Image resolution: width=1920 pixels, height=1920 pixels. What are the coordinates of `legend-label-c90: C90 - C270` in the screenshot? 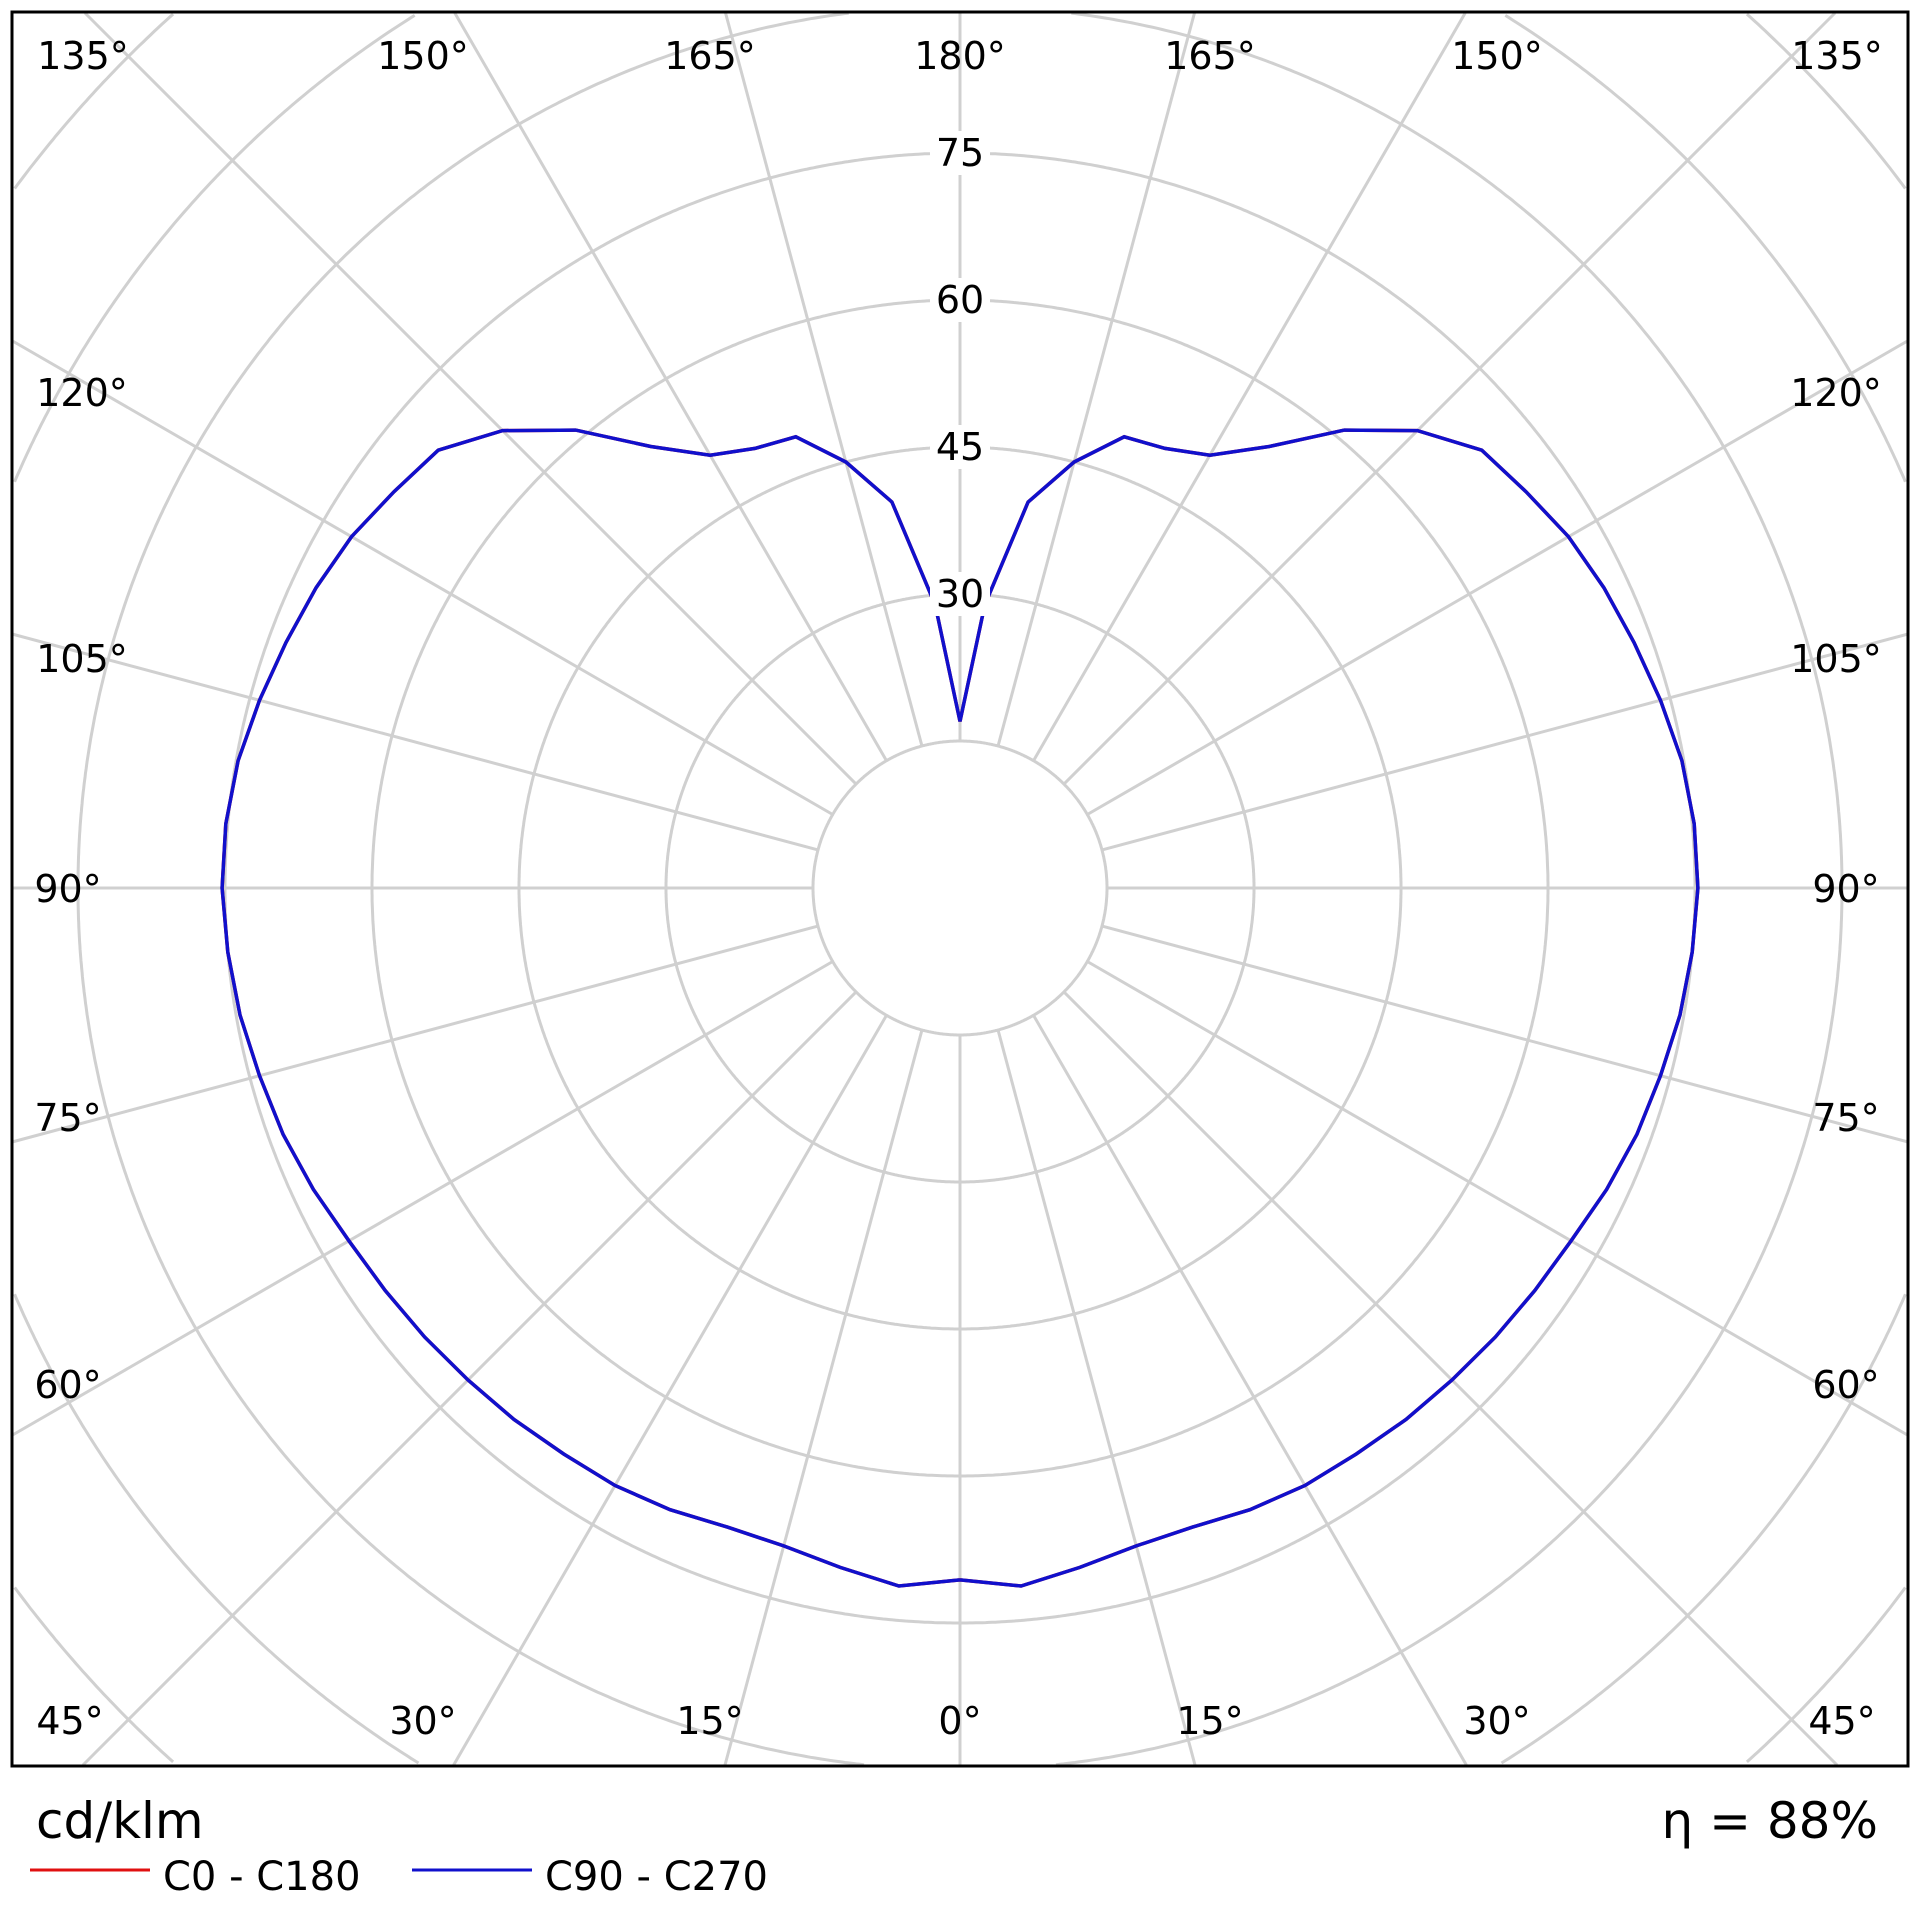 It's located at (656, 1877).